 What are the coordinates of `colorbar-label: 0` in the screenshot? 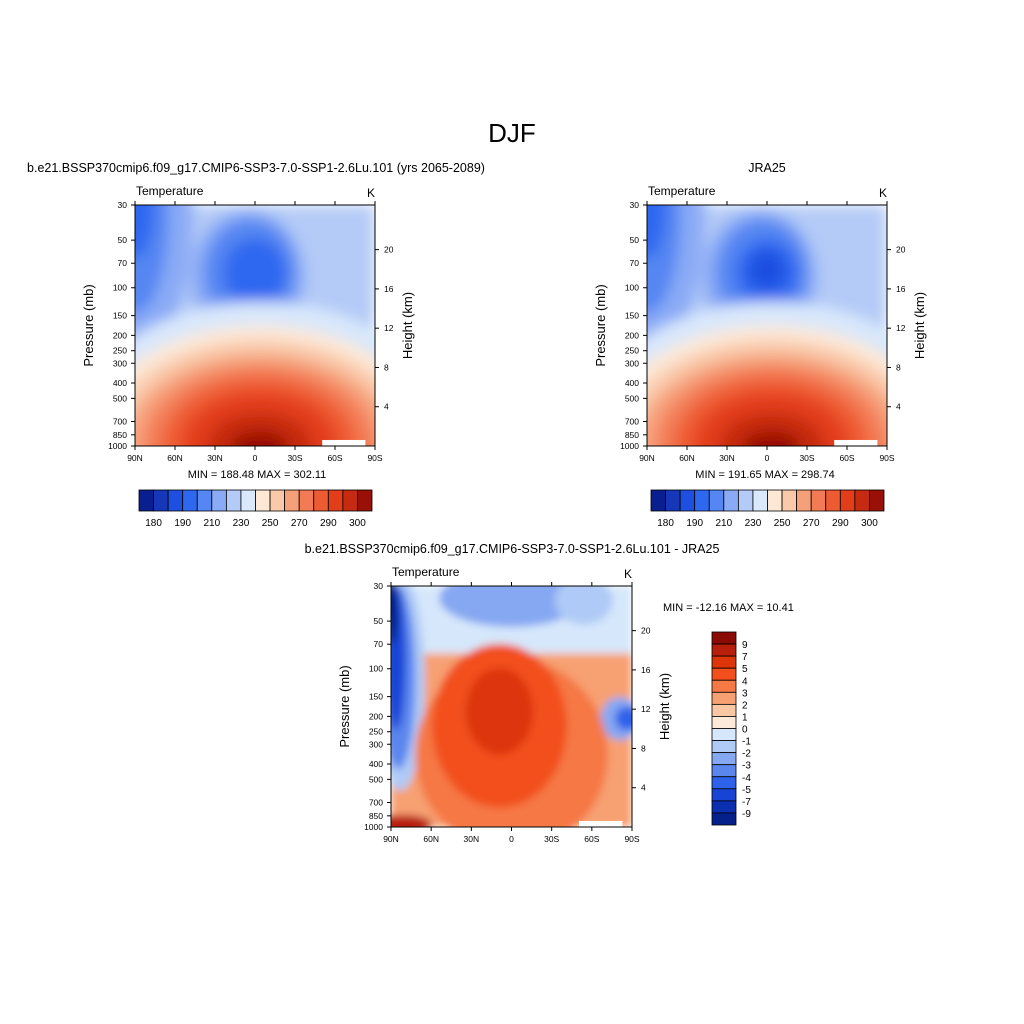 It's located at (745, 730).